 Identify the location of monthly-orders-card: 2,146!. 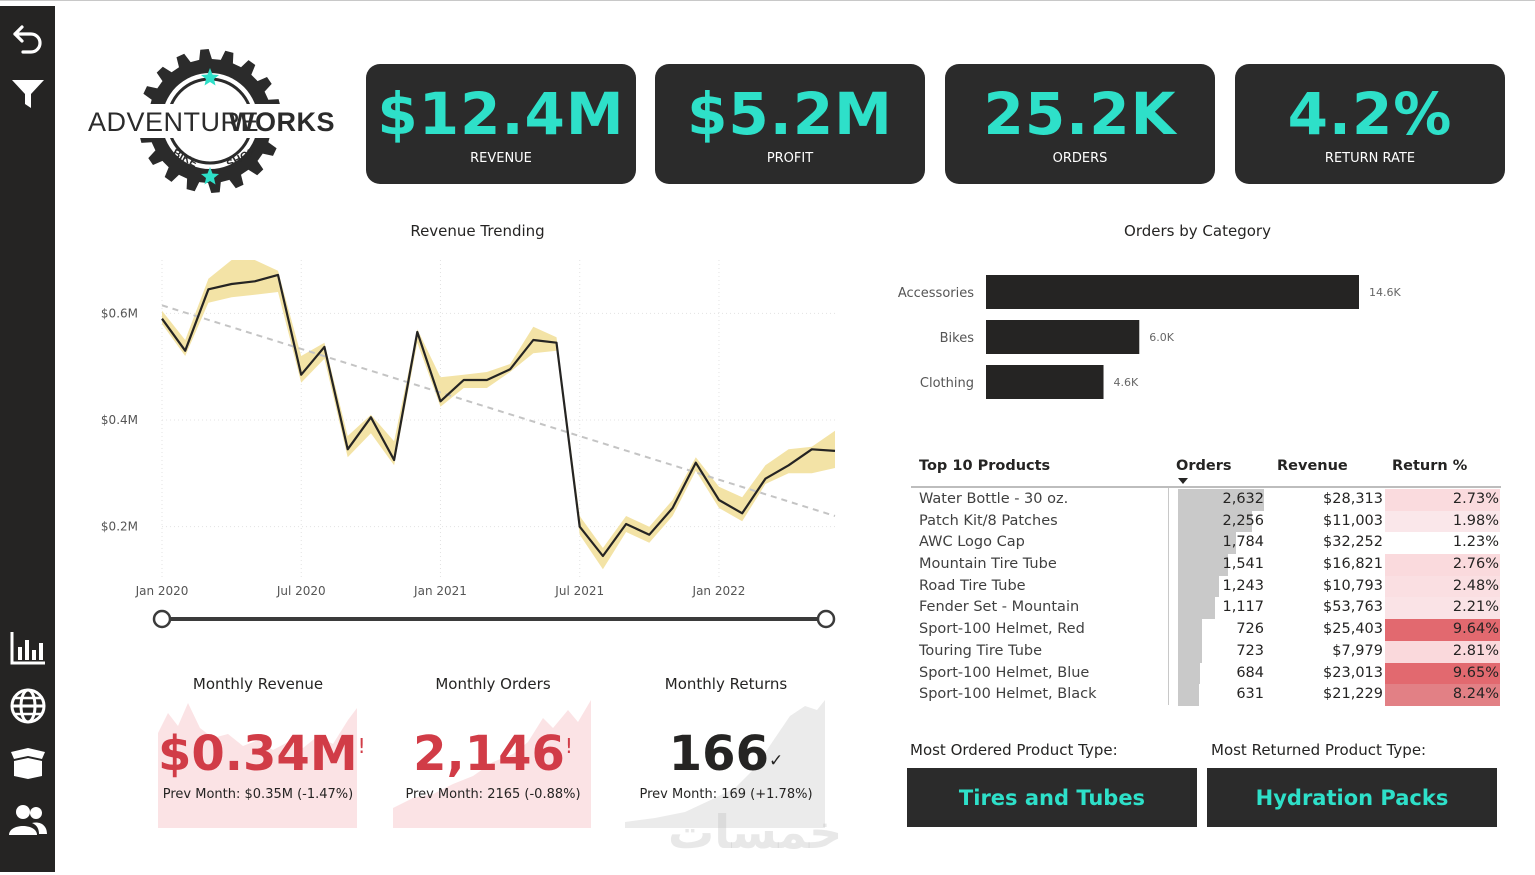
(493, 754).